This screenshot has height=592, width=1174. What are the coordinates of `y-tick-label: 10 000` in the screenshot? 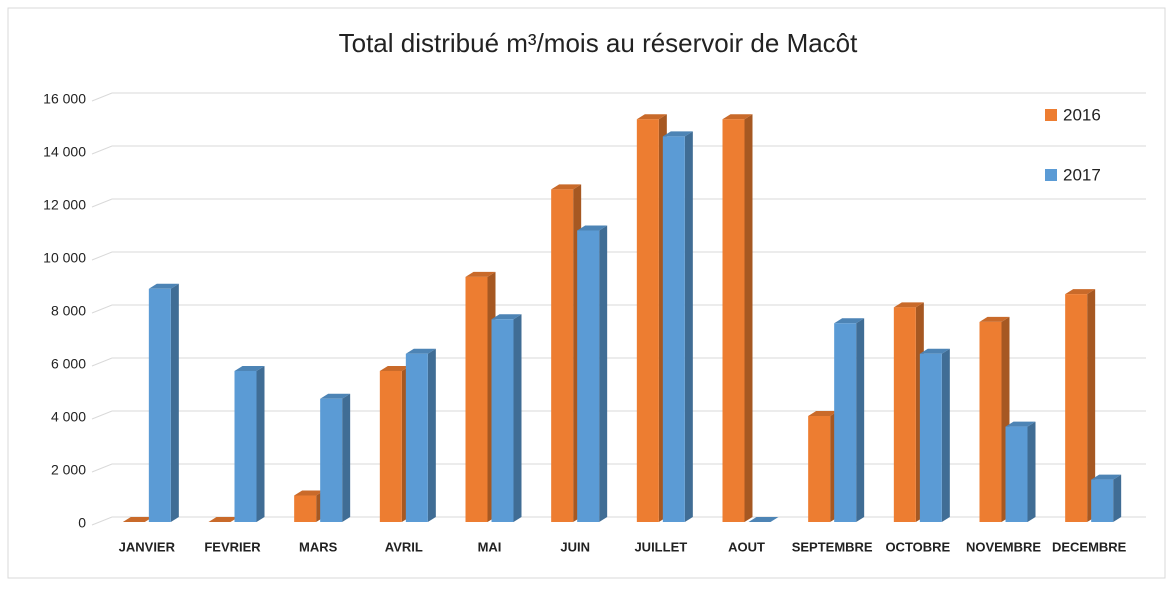 It's located at (64, 258).